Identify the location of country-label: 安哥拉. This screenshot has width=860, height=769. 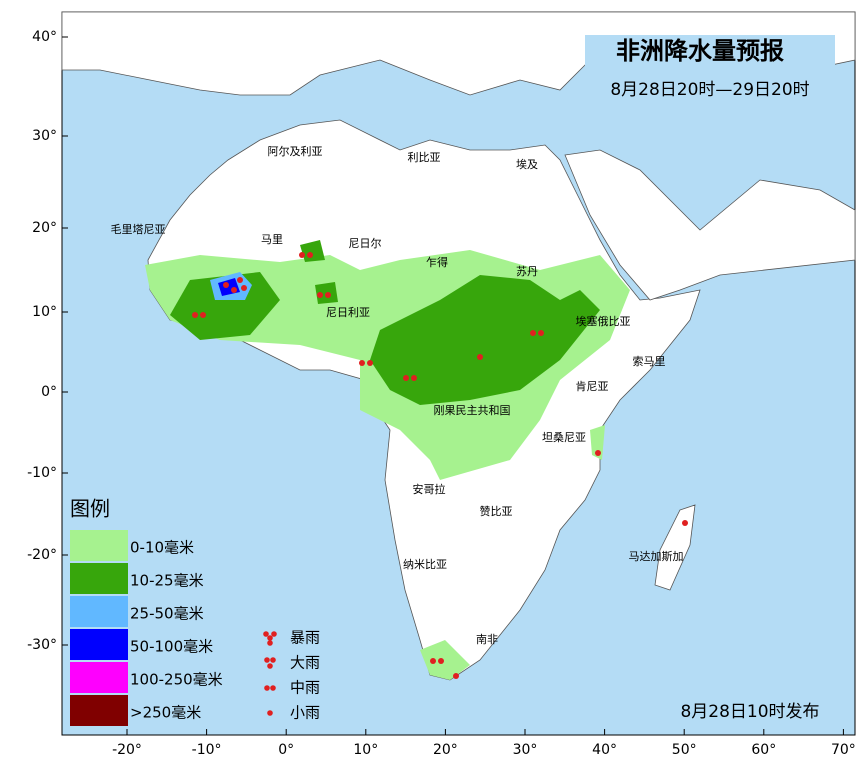
(429, 489).